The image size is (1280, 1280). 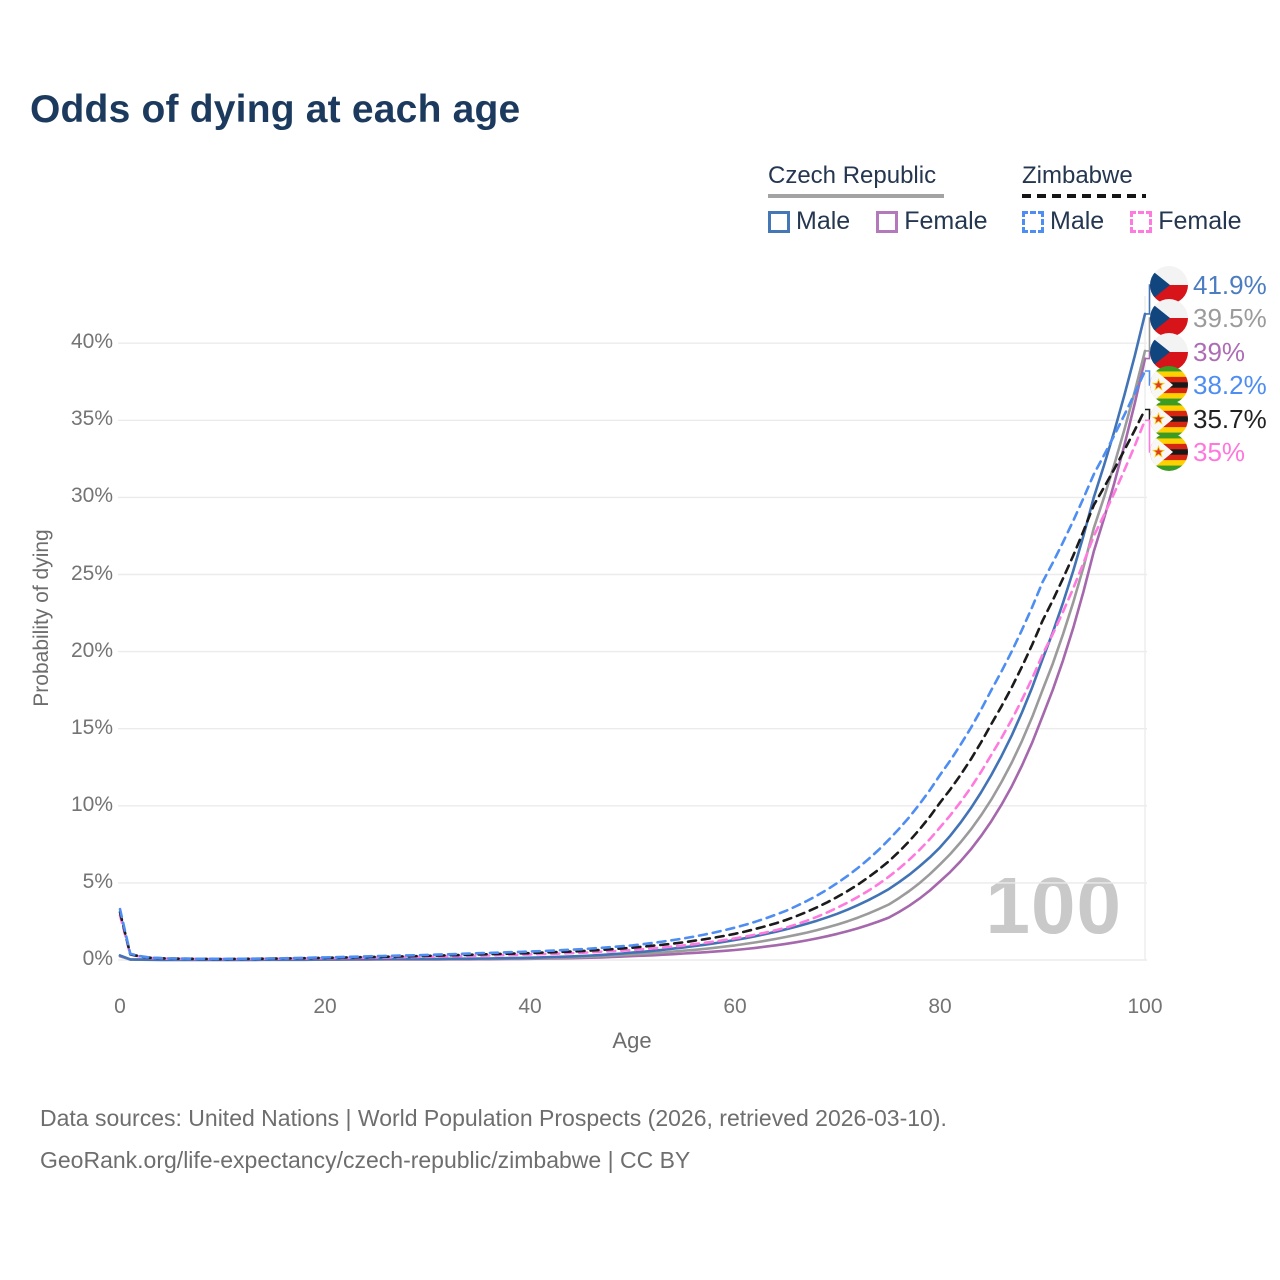 I want to click on y-tick-0: 0%, so click(x=97, y=958).